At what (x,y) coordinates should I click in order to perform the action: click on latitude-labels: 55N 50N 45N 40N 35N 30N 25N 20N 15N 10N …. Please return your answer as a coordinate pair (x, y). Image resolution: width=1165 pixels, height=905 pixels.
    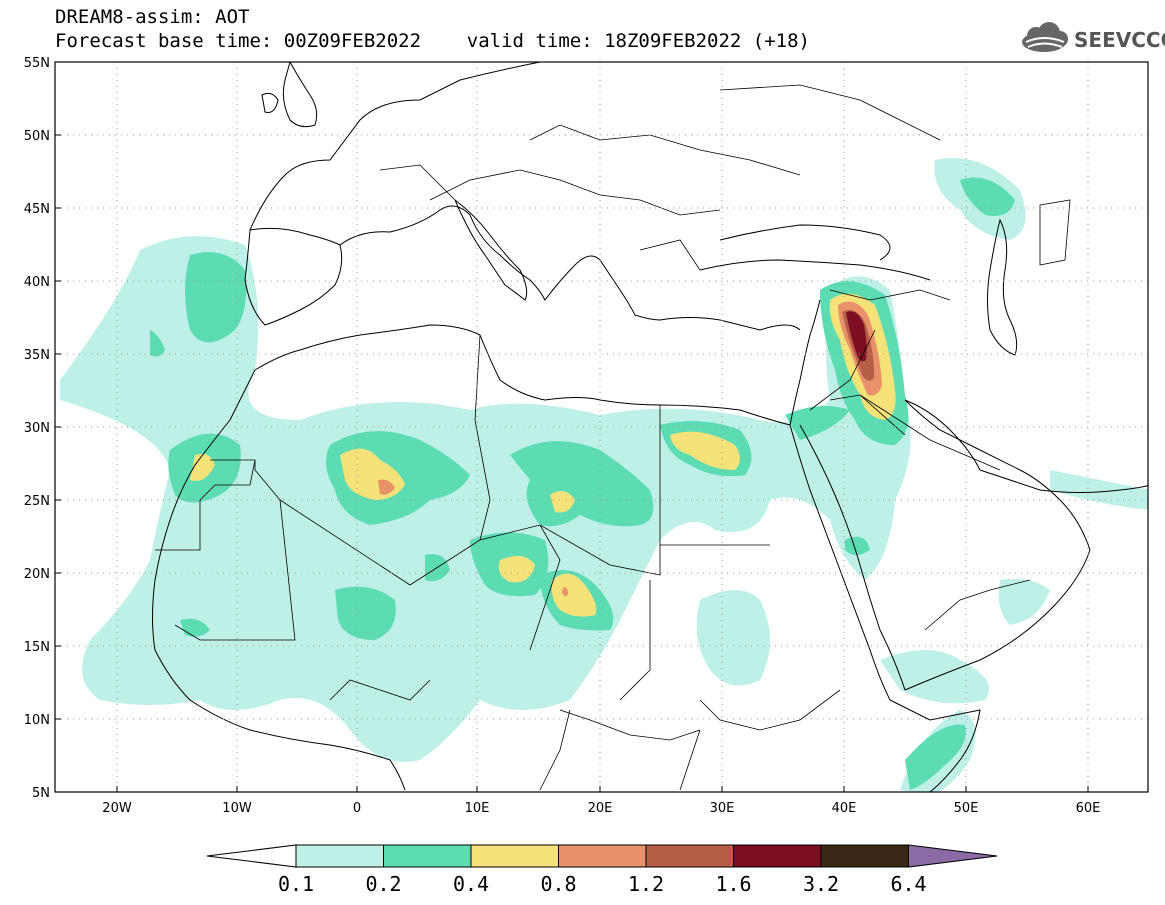
    Looking at the image, I should click on (37, 428).